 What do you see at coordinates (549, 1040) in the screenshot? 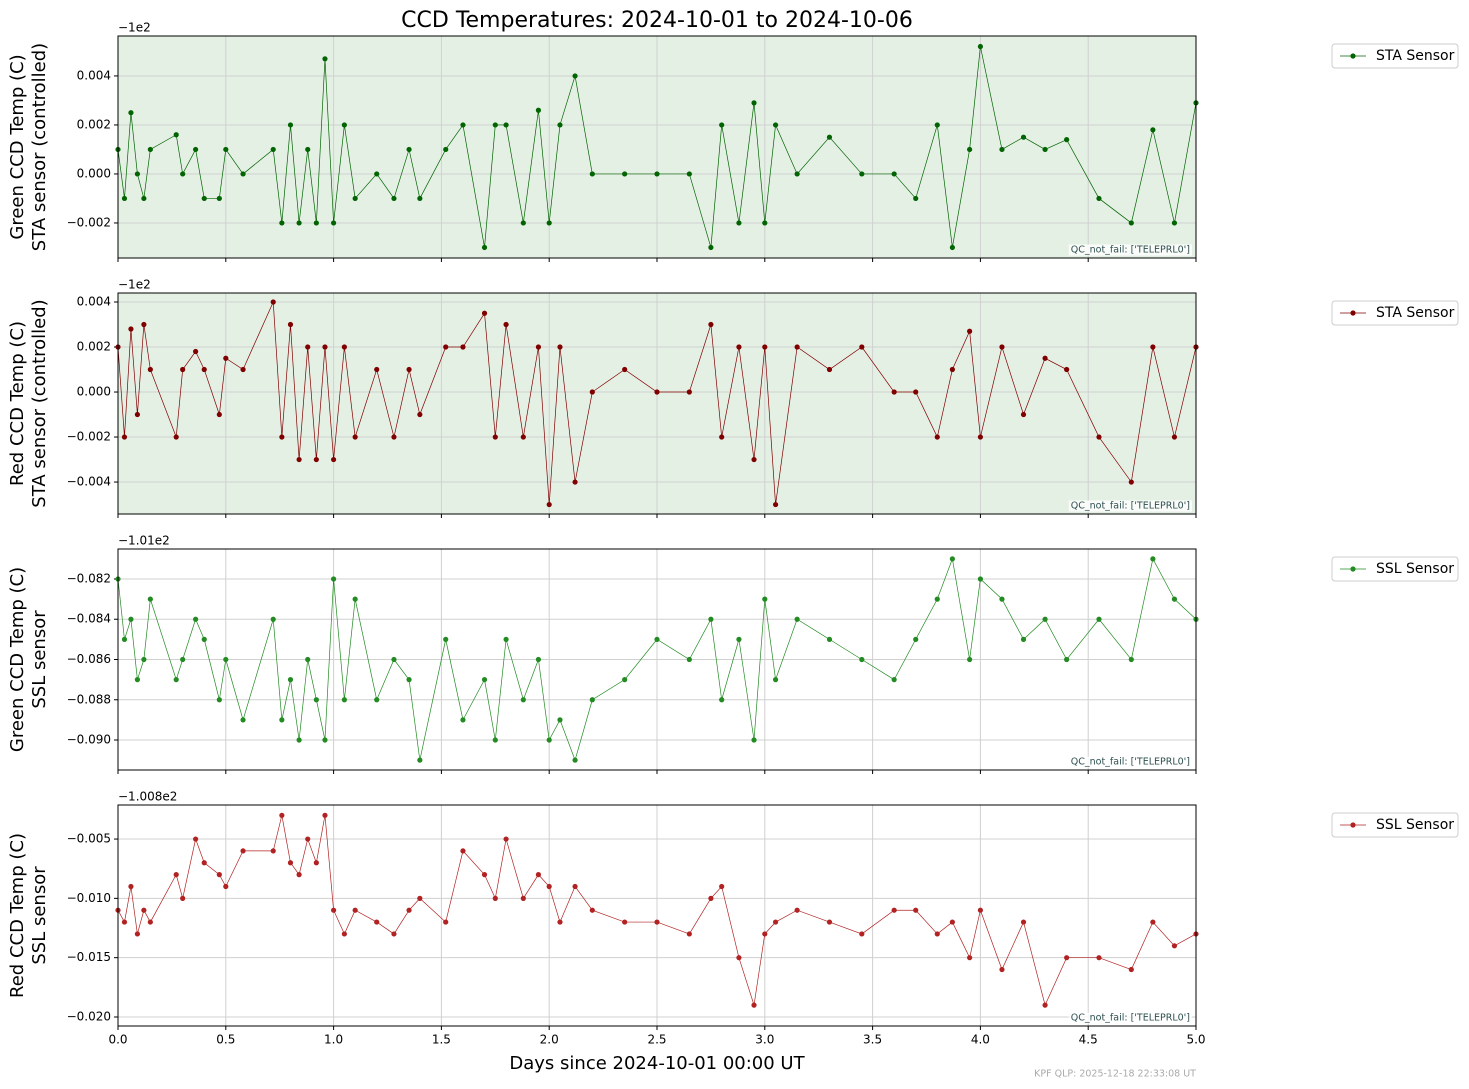
I see `x-tick-label: 2.0` at bounding box center [549, 1040].